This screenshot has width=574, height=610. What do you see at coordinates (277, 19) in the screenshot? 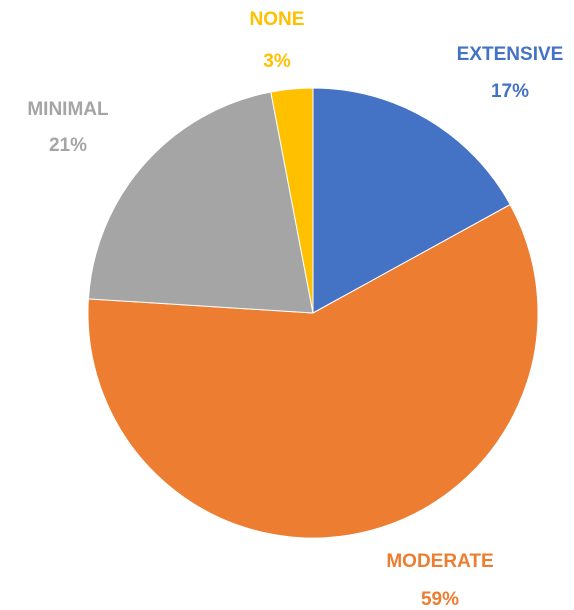
I see `slice-category-label: NONE` at bounding box center [277, 19].